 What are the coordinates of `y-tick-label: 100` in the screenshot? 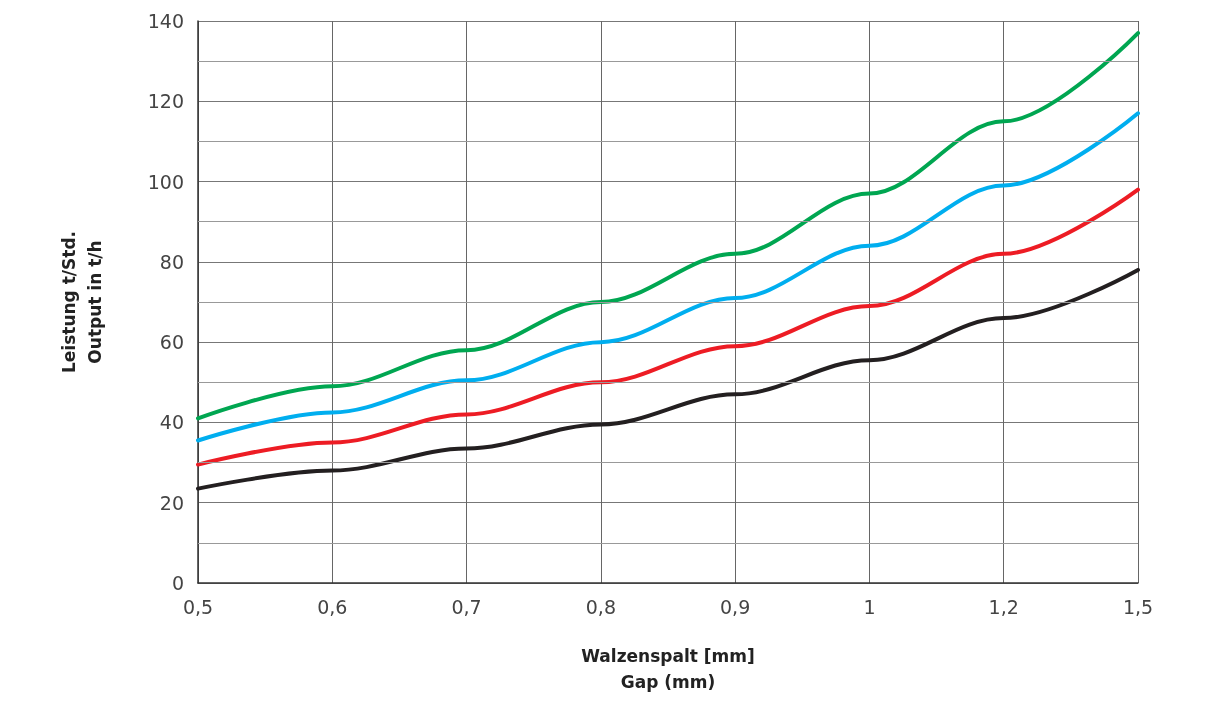 It's located at (165, 181).